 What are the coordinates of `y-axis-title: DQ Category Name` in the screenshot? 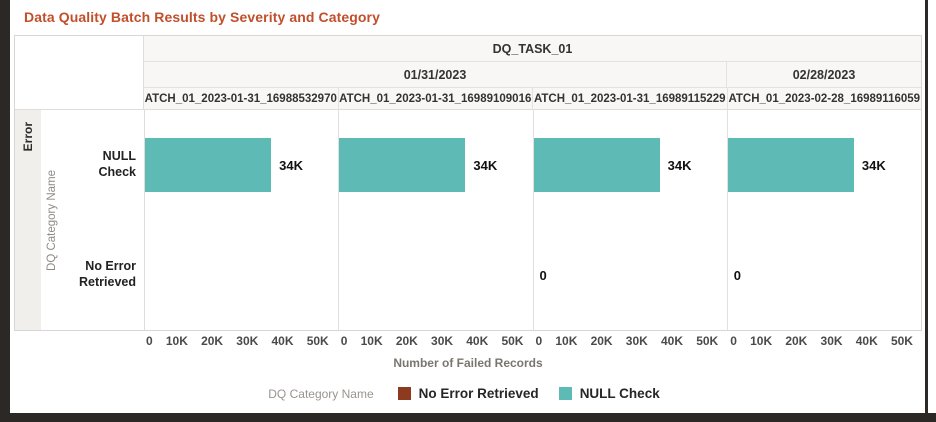 It's located at (52, 220).